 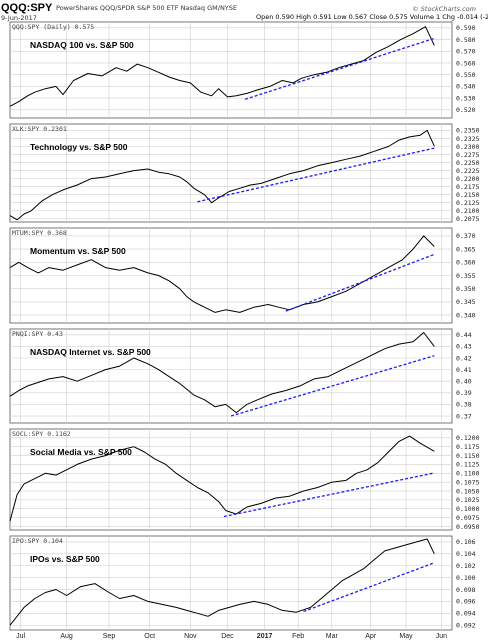 What do you see at coordinates (468, 163) in the screenshot?
I see `y-tick-label: 0.2250` at bounding box center [468, 163].